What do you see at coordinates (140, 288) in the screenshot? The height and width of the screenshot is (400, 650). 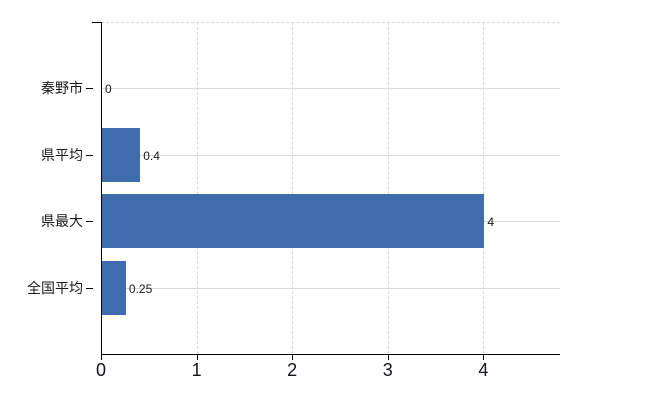 I see `value-label: 0.25` at bounding box center [140, 288].